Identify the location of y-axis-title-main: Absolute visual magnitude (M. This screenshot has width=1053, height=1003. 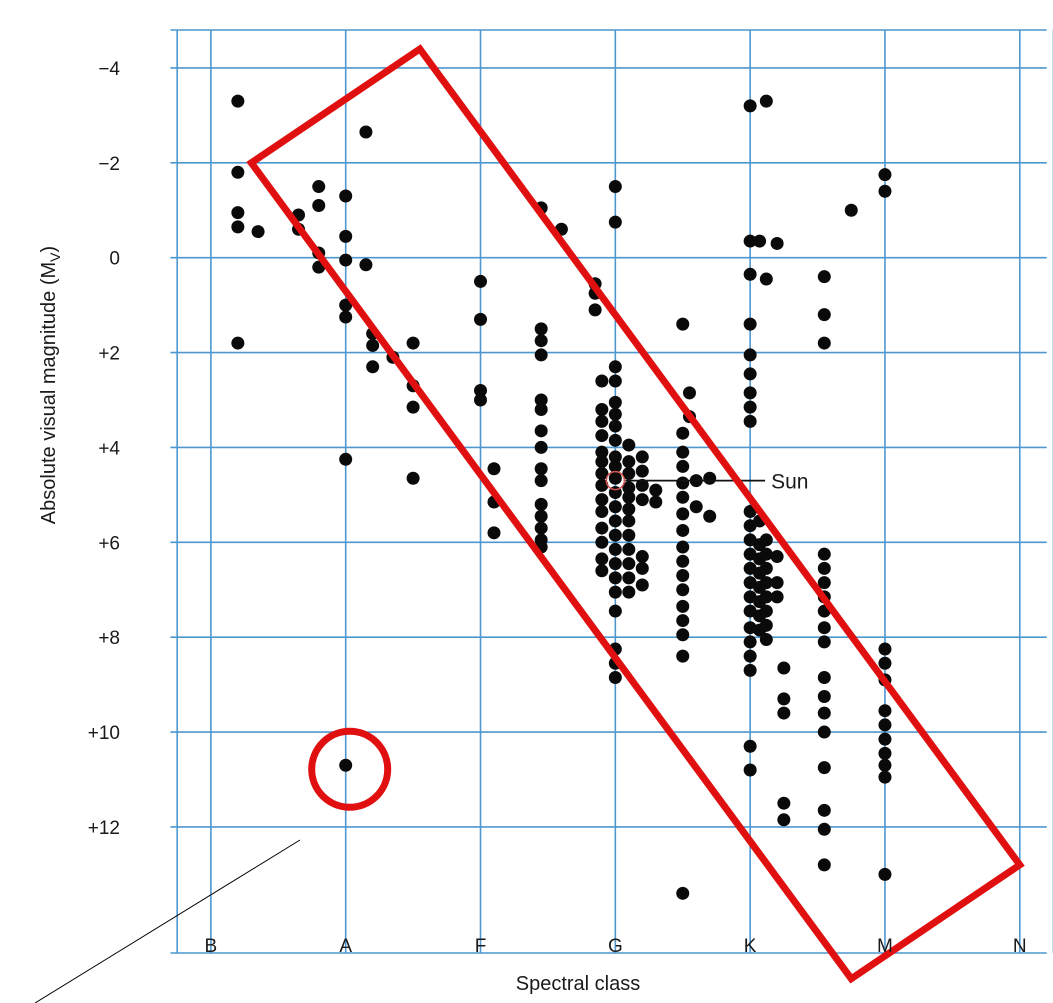
(49, 393).